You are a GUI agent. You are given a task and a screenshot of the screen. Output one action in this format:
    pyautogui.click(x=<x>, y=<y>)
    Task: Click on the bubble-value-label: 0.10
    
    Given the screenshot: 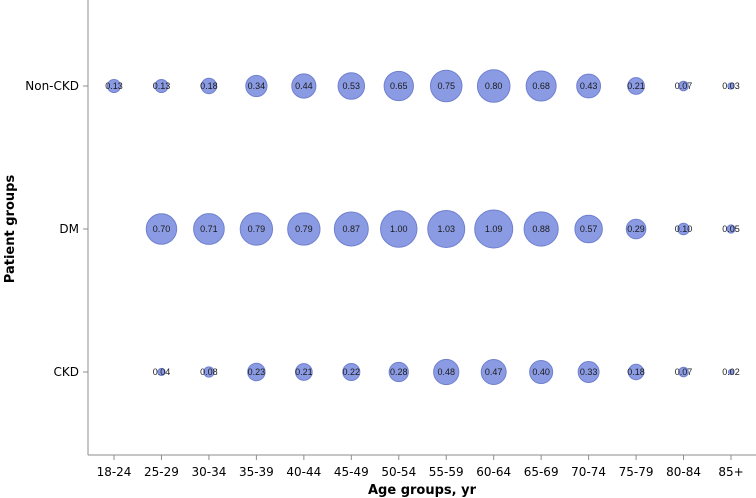 What is the action you would take?
    pyautogui.click(x=684, y=229)
    